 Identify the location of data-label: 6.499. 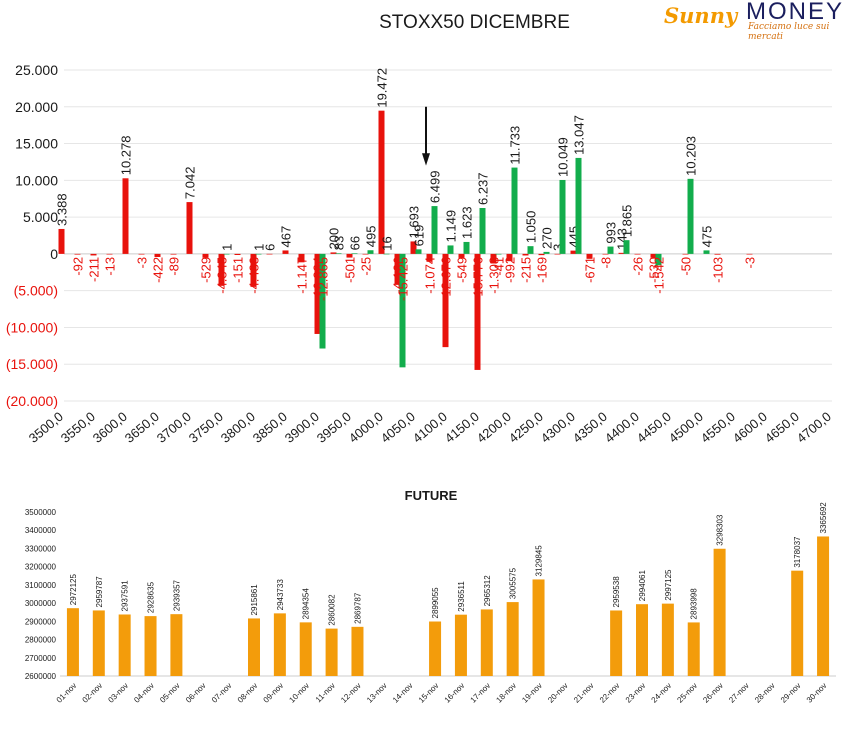
(435, 187).